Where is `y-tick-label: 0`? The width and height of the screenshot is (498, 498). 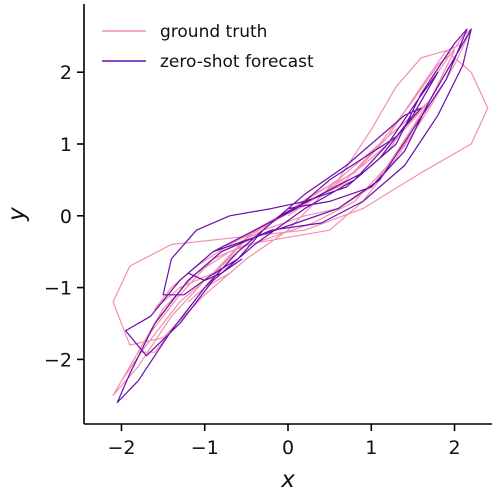 y-tick-label: 0 is located at coordinates (66, 217).